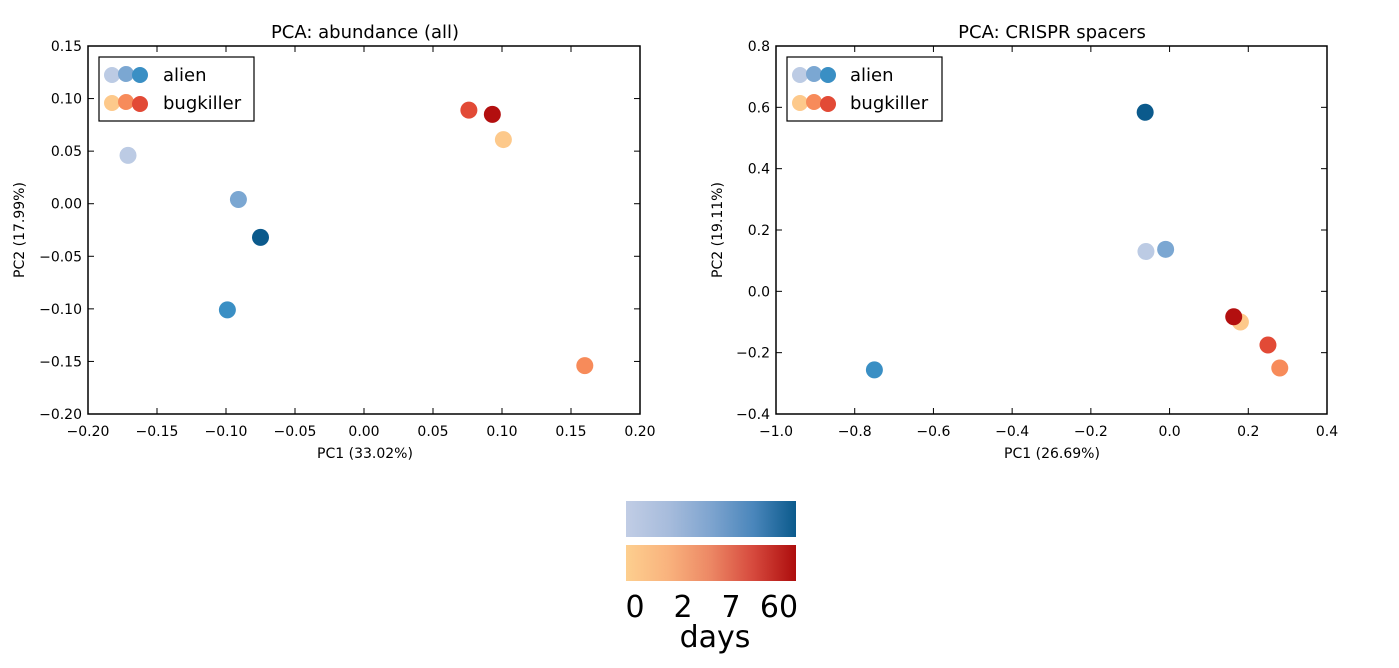 The height and width of the screenshot is (668, 1399). I want to click on x-tick-label: 0.20, so click(639, 432).